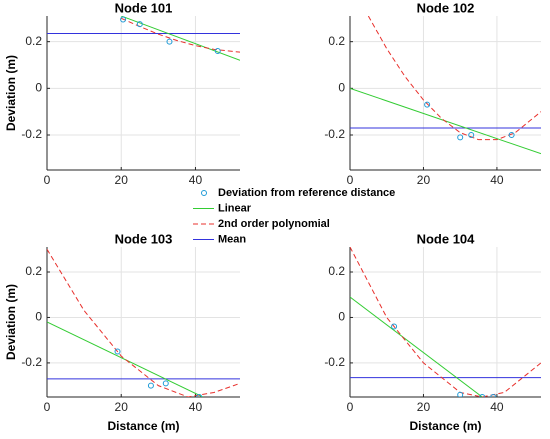 This screenshot has height=439, width=550. I want to click on chart-title: Node 102, so click(446, 7).